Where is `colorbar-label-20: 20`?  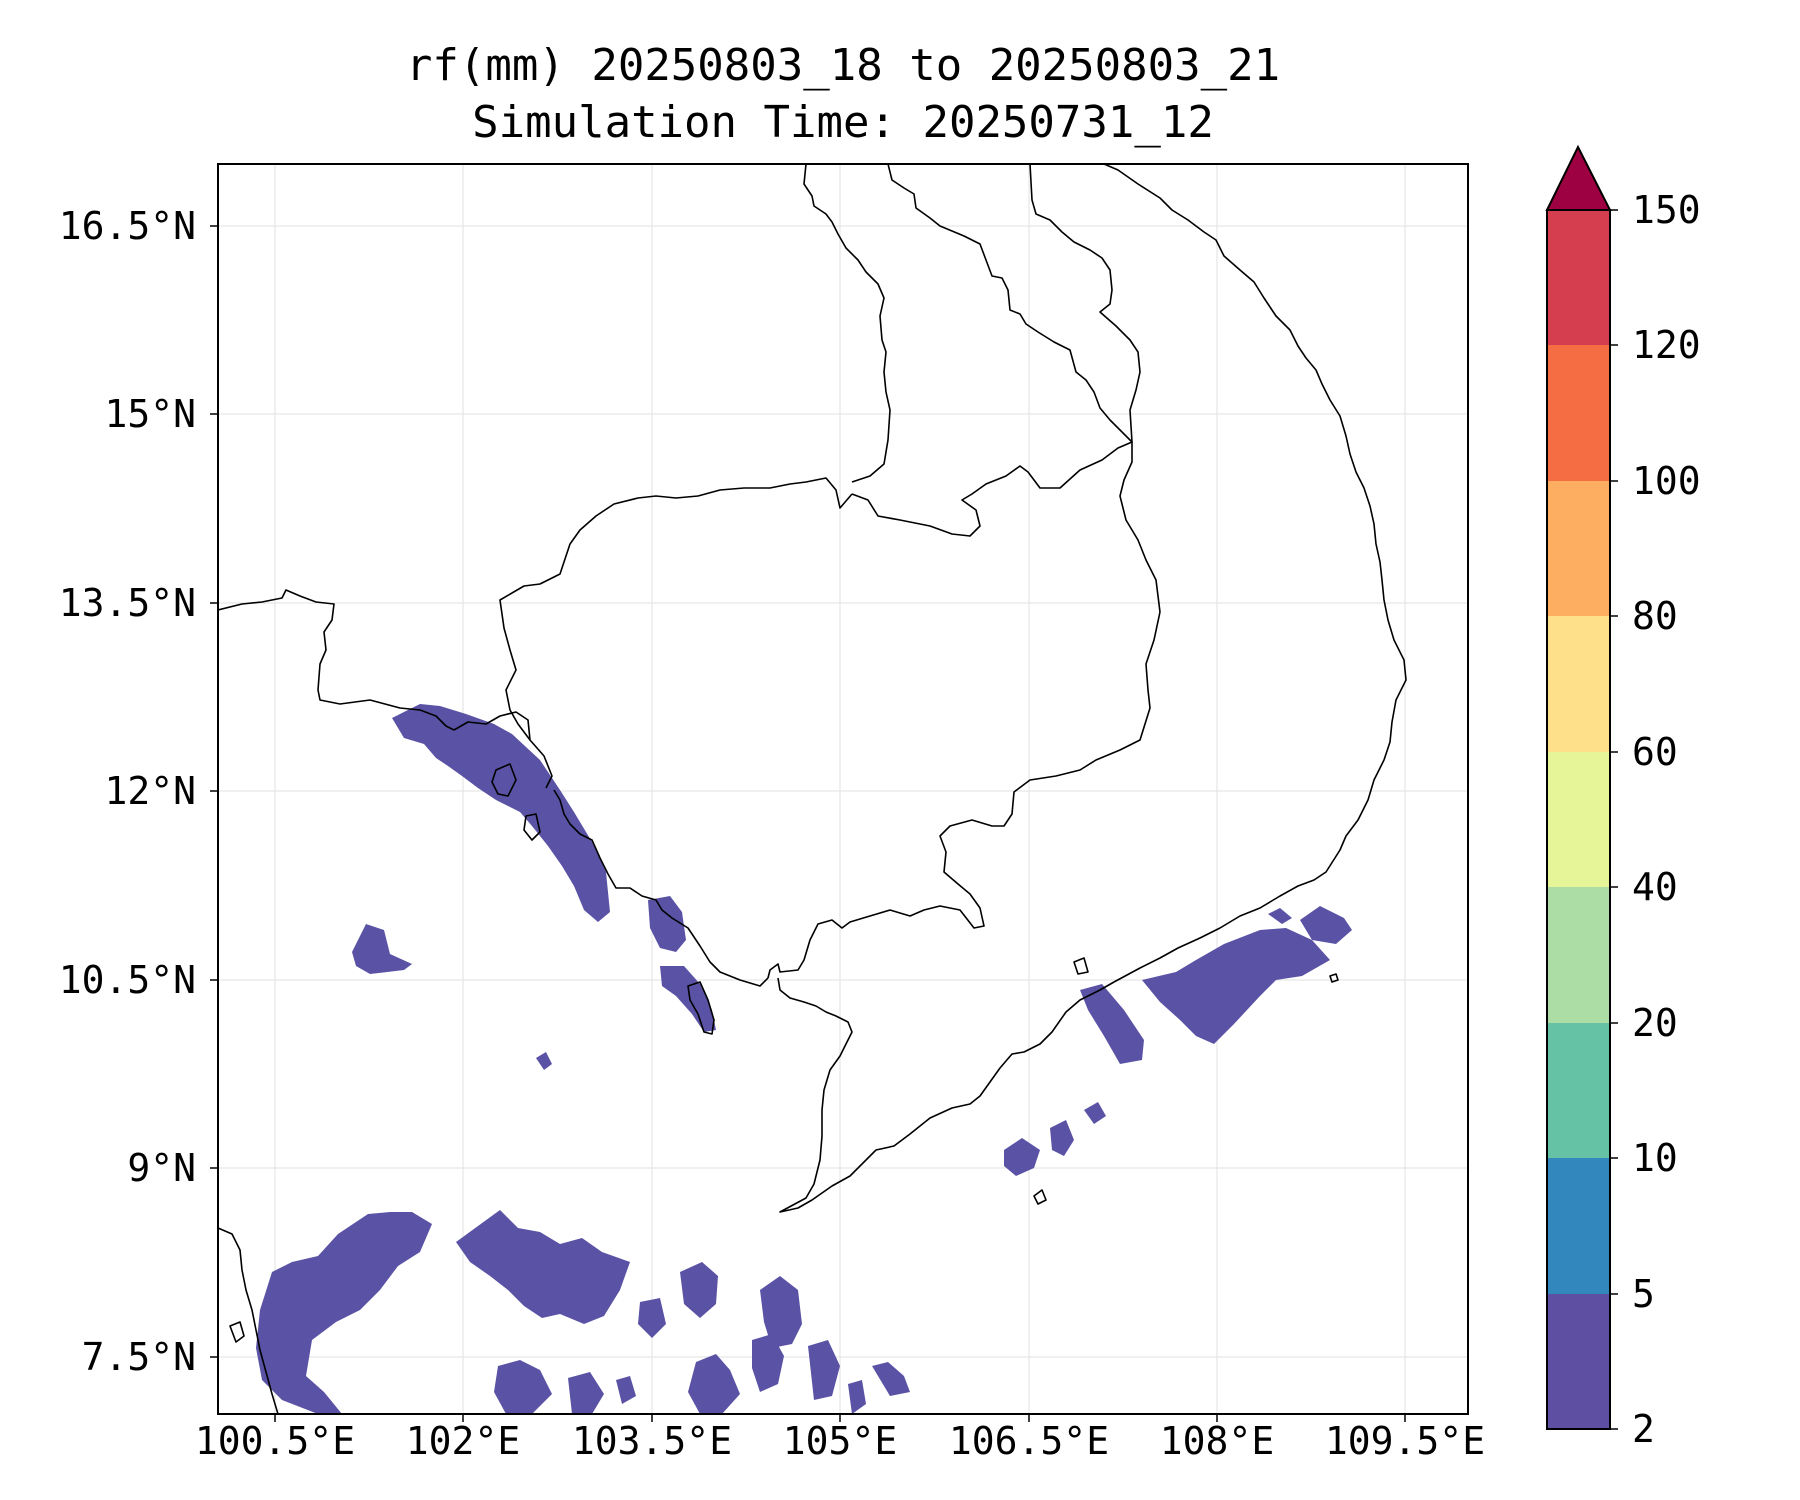
colorbar-label-20: 20 is located at coordinates (1655, 1023).